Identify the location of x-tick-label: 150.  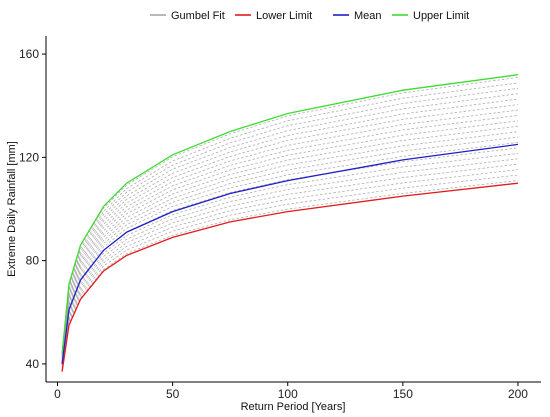
(403, 394).